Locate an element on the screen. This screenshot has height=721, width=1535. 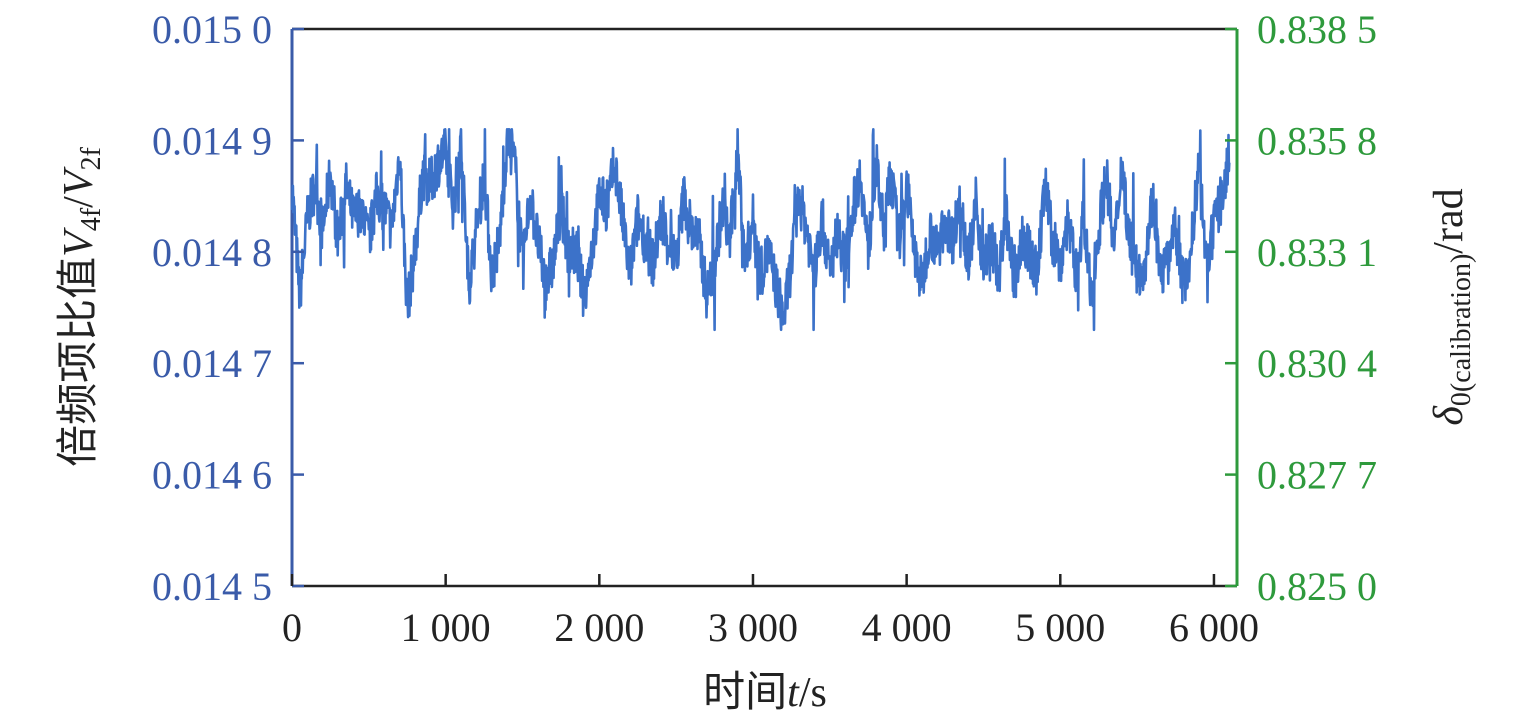
x-tick-label: 1 000 is located at coordinates (446, 627).